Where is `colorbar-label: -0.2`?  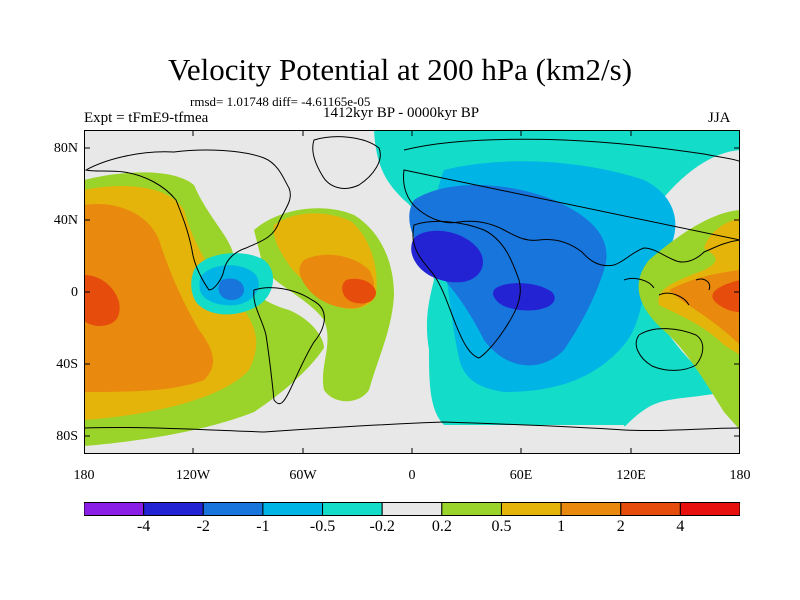
colorbar-label: -0.2 is located at coordinates (382, 526).